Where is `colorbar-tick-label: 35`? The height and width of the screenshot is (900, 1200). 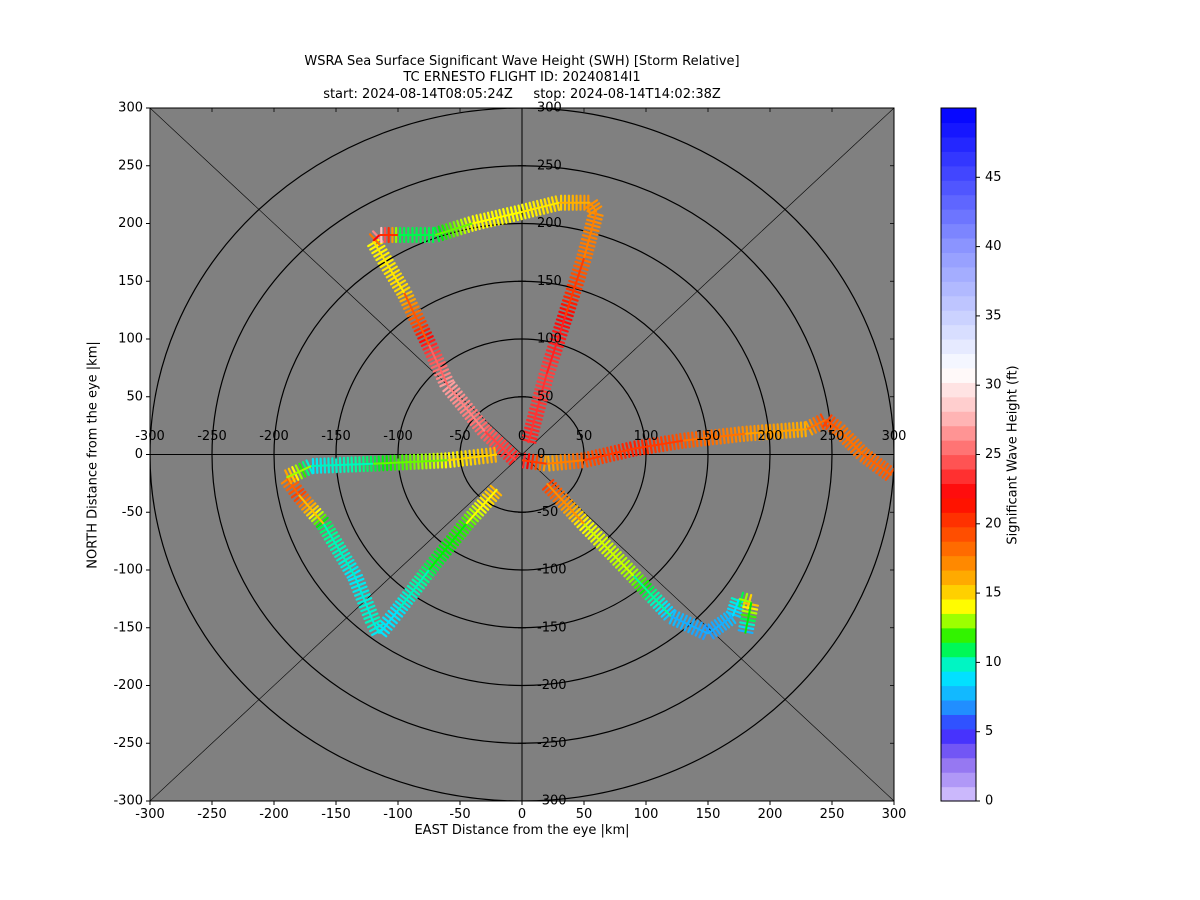 colorbar-tick-label: 35 is located at coordinates (993, 315).